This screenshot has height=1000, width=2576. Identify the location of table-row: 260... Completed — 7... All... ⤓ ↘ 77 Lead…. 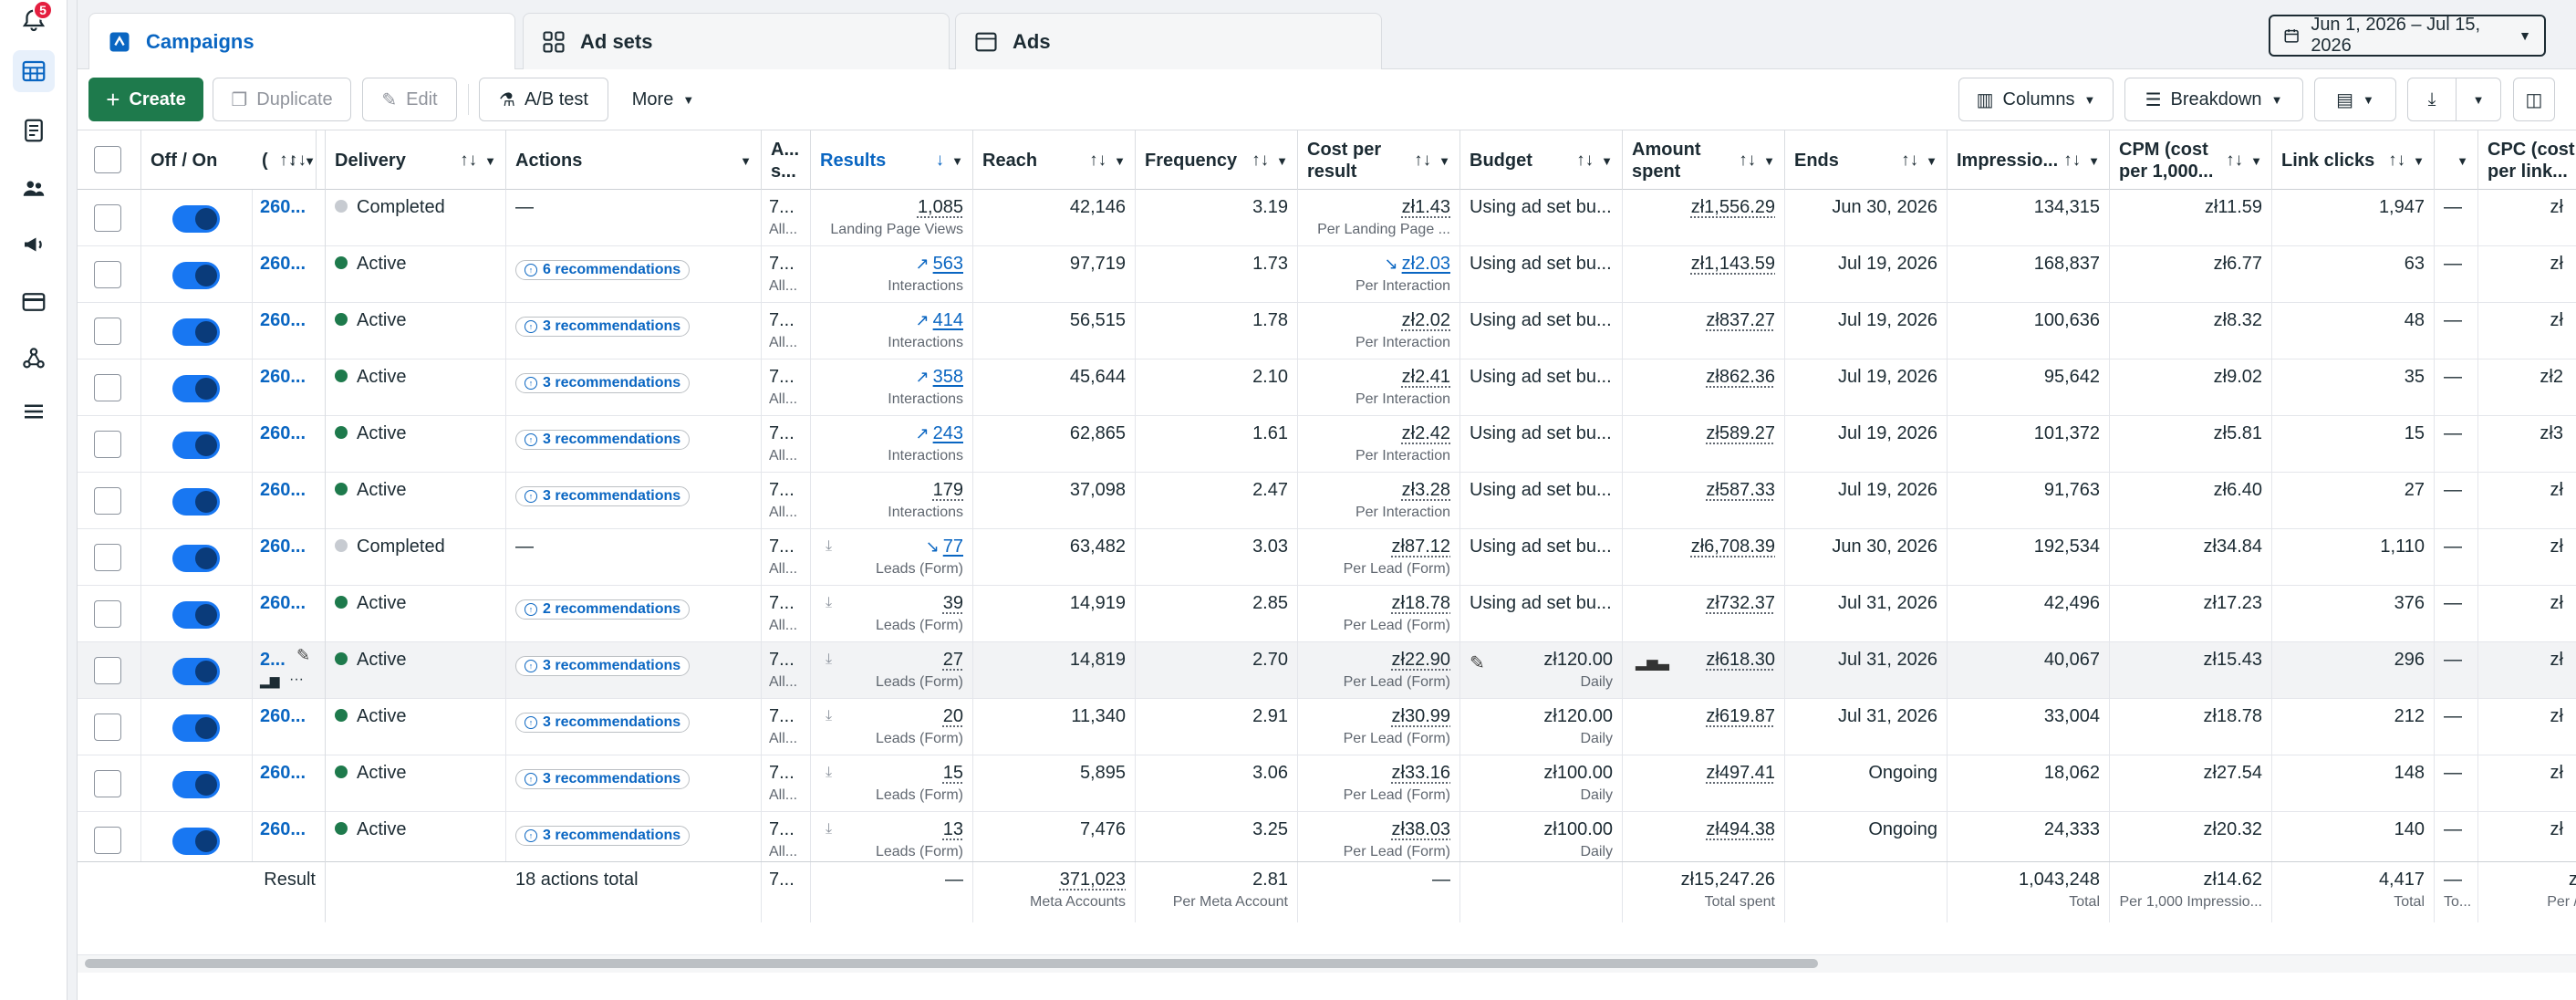
(1327, 558).